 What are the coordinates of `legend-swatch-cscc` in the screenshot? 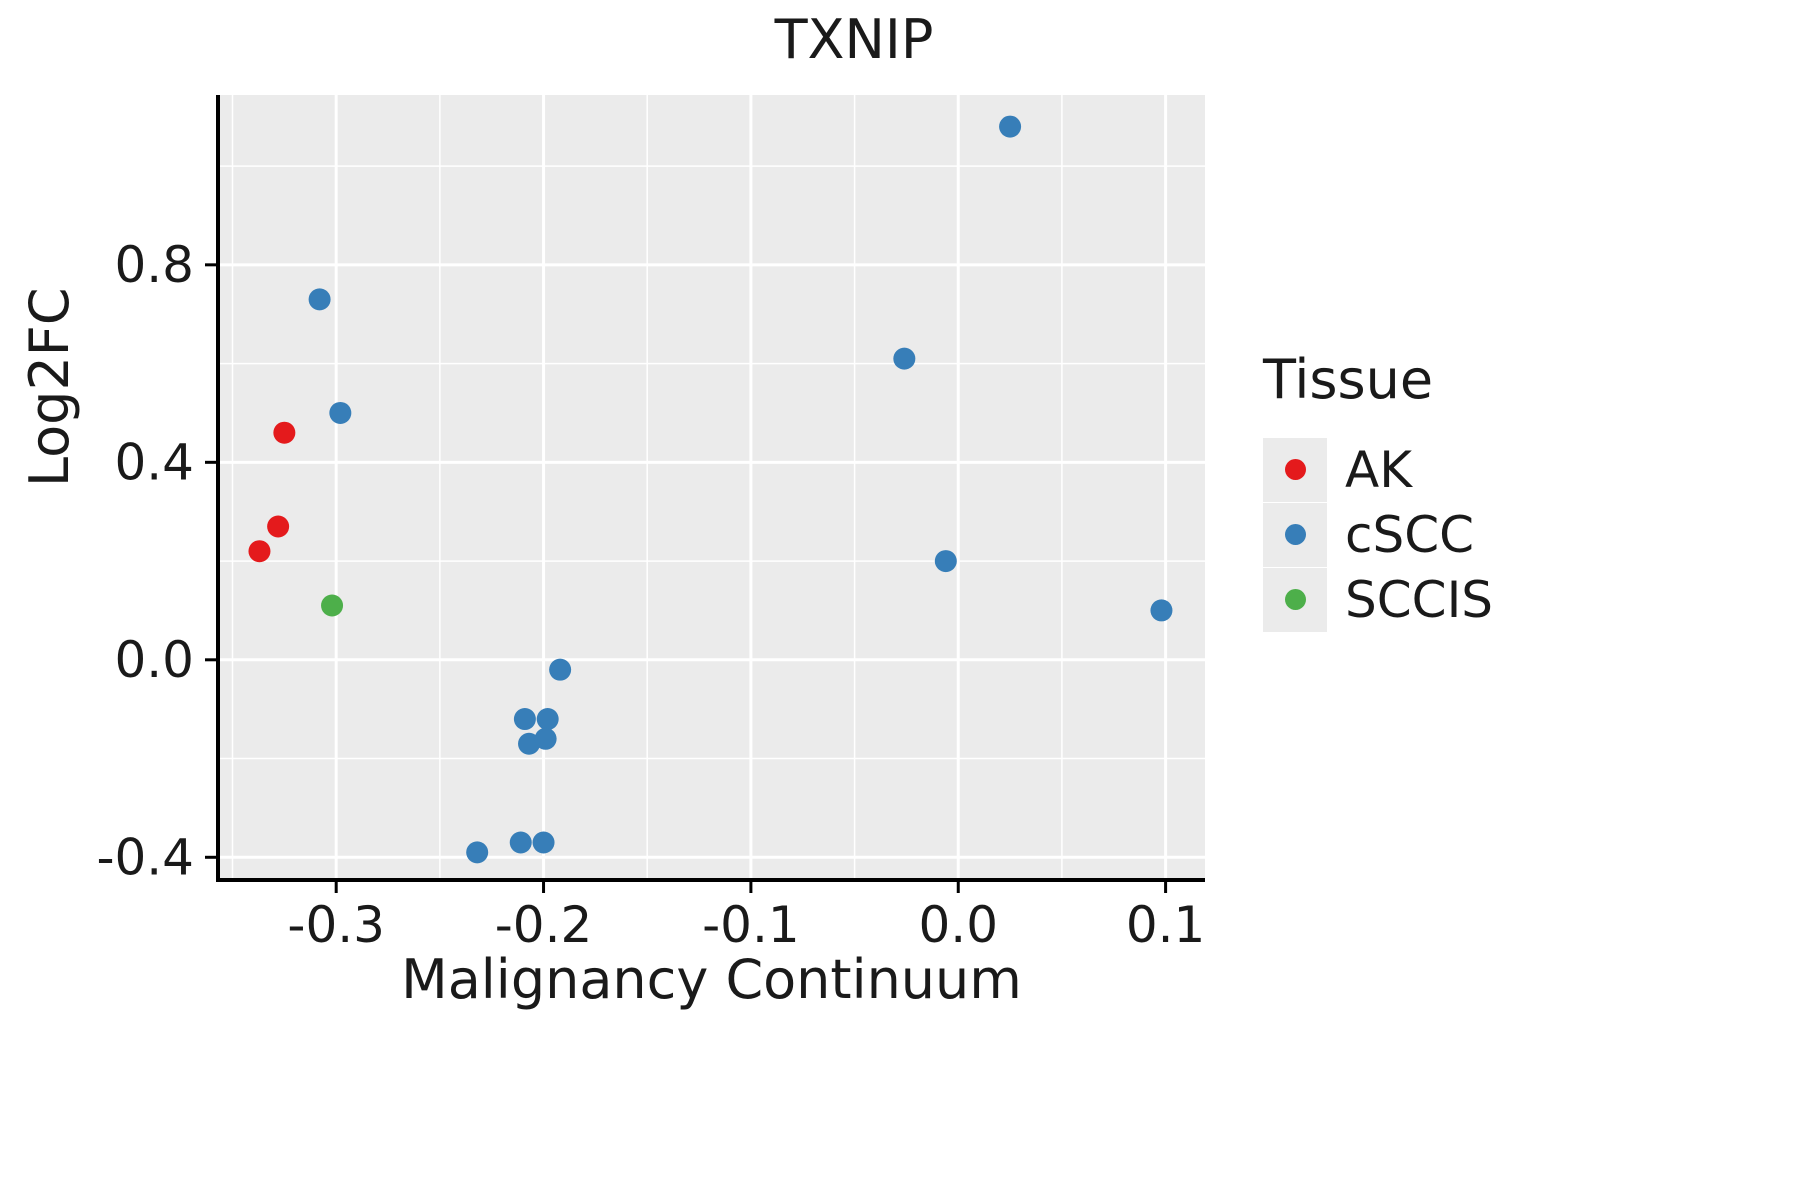 It's located at (1295, 534).